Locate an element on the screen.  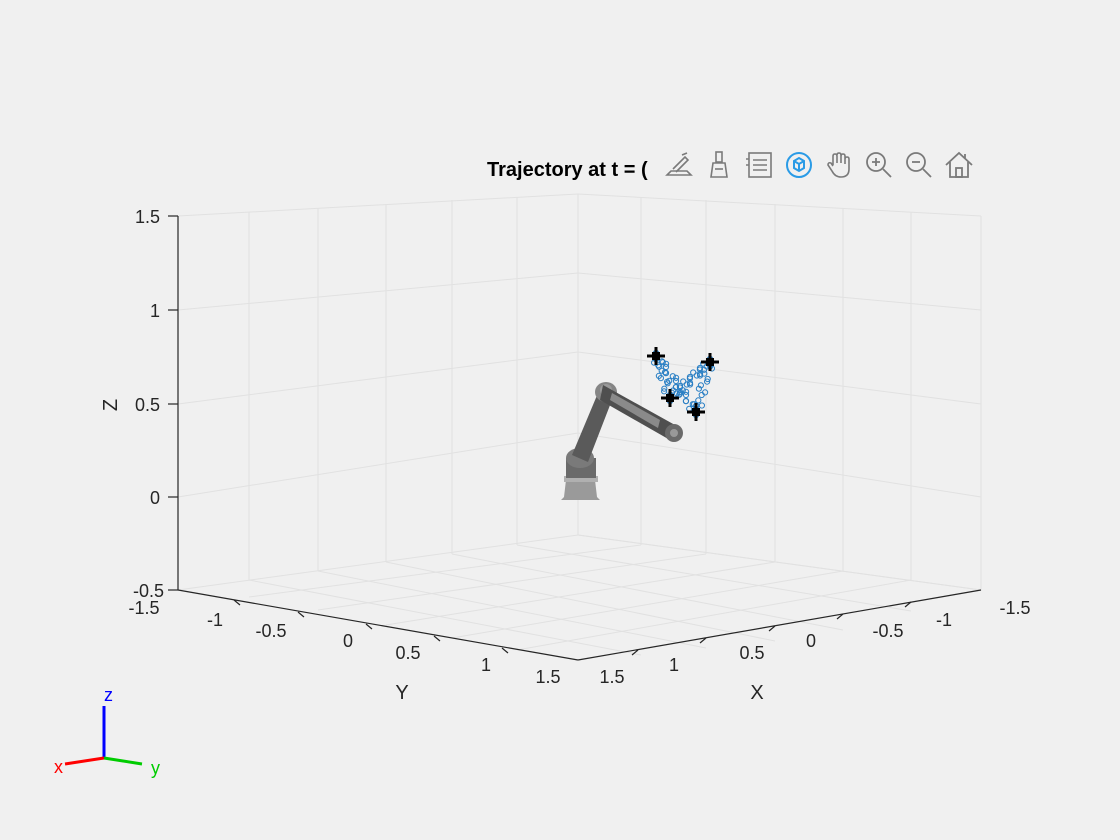
triad-x-label: x is located at coordinates (58, 767).